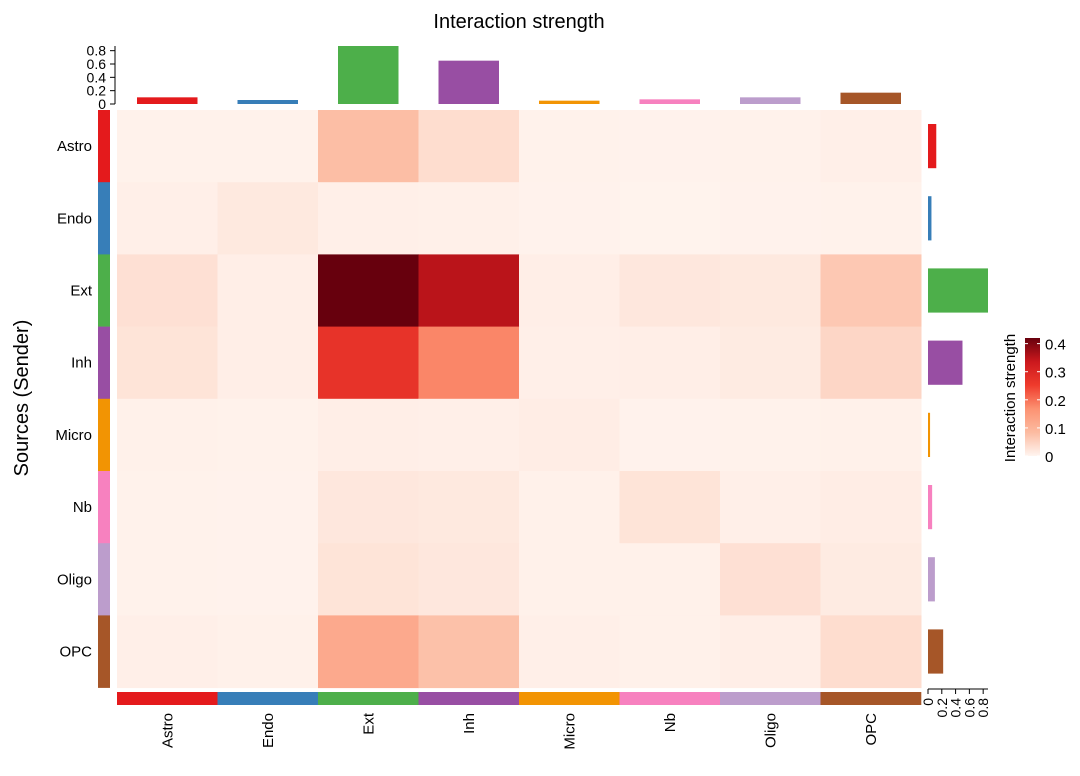 The height and width of the screenshot is (776, 1080). What do you see at coordinates (770, 291) in the screenshot?
I see `heatmap-cell-ext-oligo` at bounding box center [770, 291].